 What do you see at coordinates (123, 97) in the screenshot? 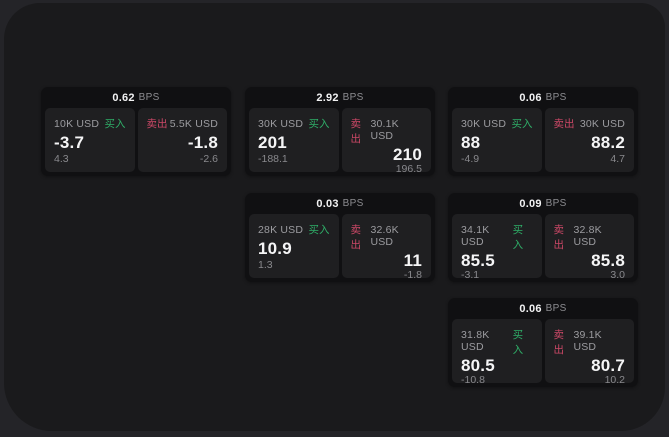
I see `bps-value: 0.62` at bounding box center [123, 97].